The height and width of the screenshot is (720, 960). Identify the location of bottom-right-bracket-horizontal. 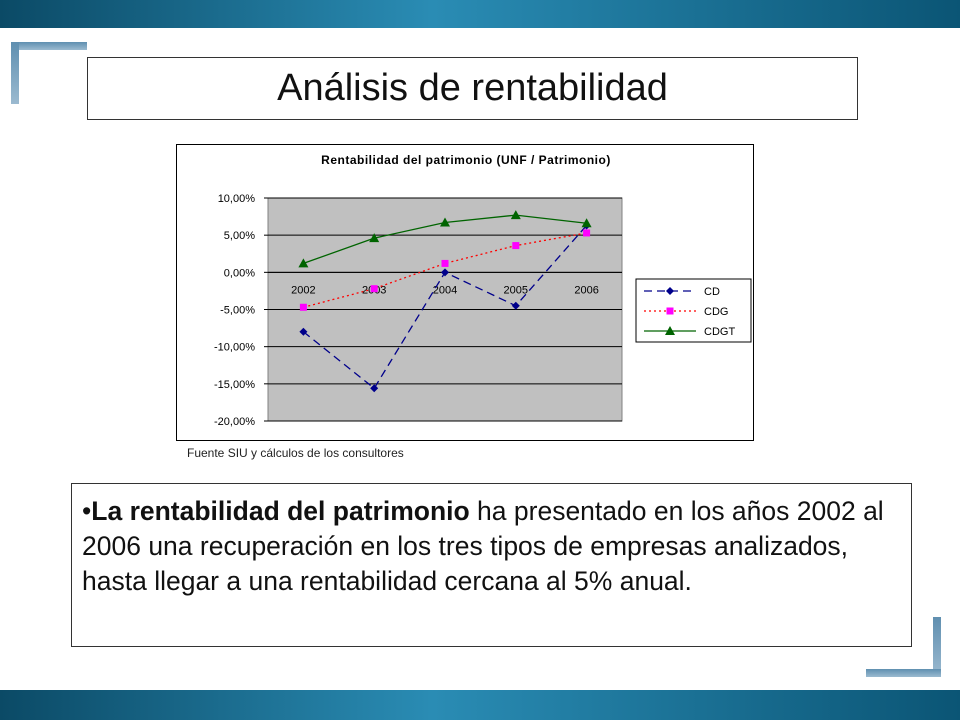
(903, 673).